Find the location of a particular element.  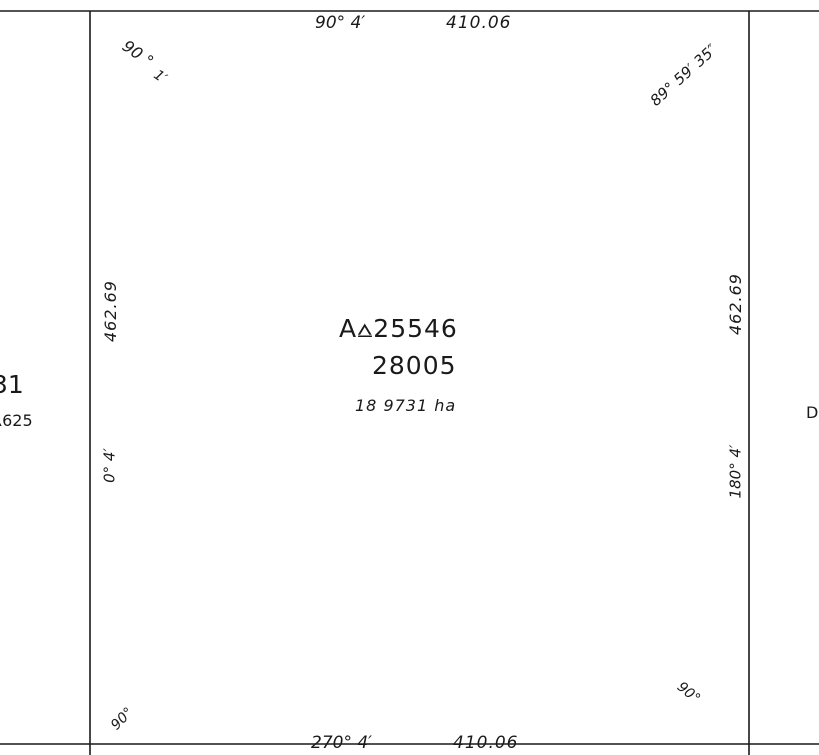

south-distance: 410.06 is located at coordinates (486, 743).